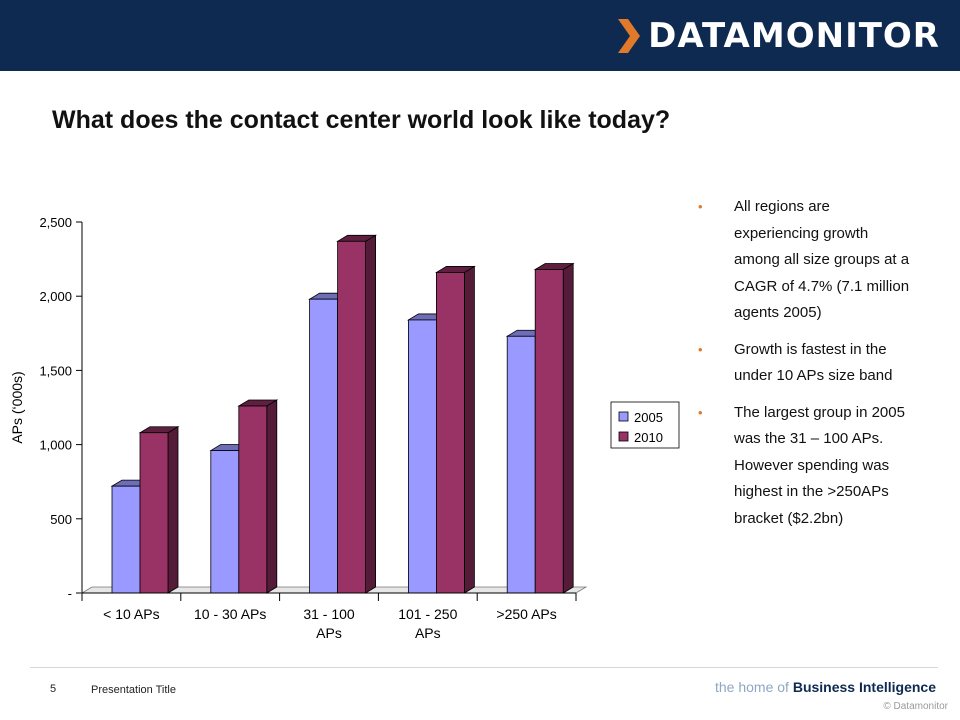 Image resolution: width=960 pixels, height=720 pixels. Describe the element at coordinates (55, 222) in the screenshot. I see `y-tick-label: 2,500` at that location.